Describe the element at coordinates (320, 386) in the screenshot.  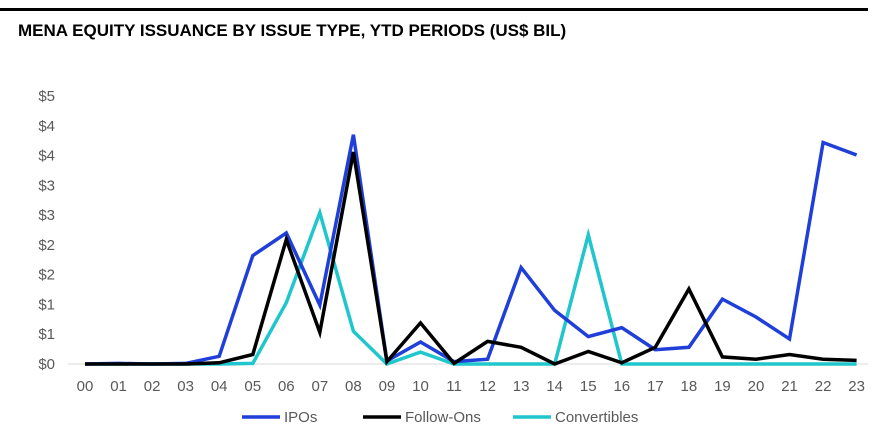
I see `x-tick-label: 07` at that location.